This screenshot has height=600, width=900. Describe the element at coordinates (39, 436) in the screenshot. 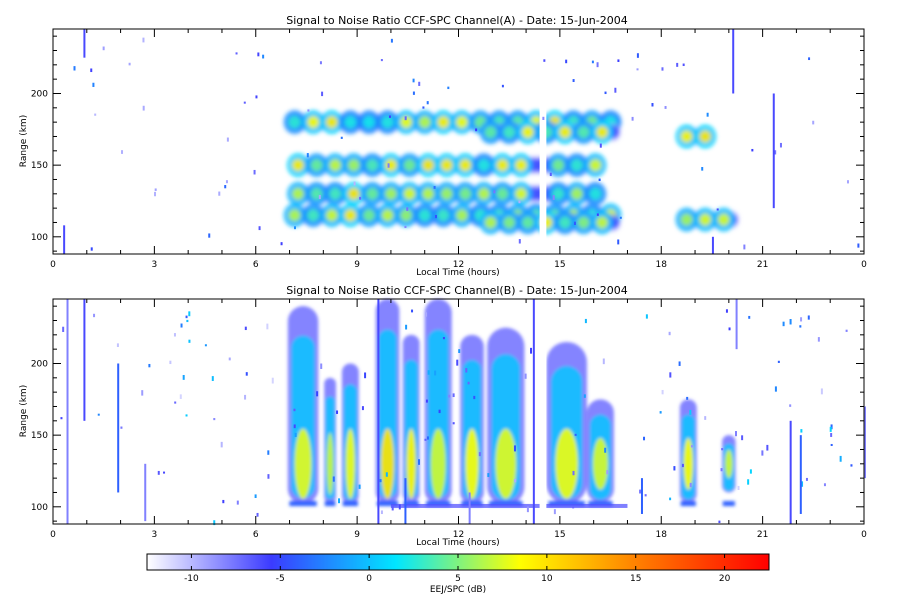

I see `y-tick-label: 150` at that location.